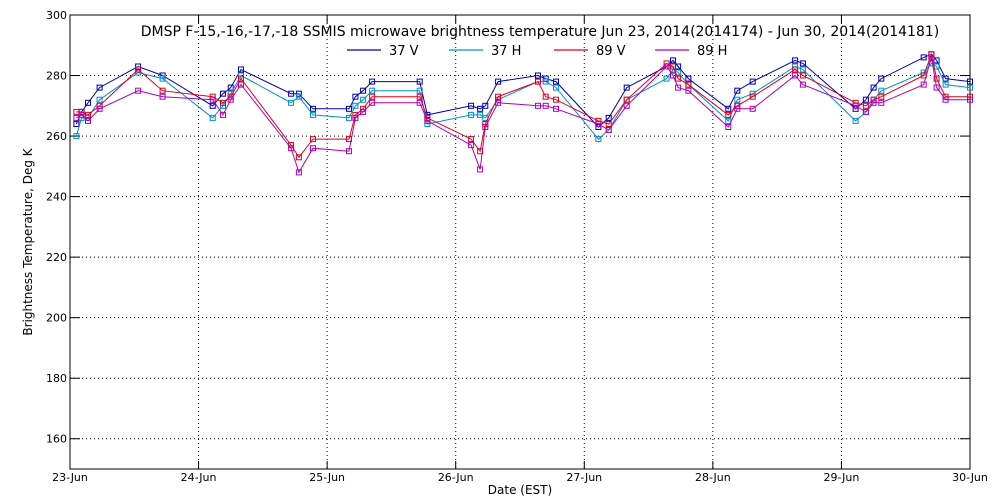 This screenshot has width=1000, height=500. Describe the element at coordinates (327, 477) in the screenshot. I see `x-tick-label: 25-Jun` at that location.